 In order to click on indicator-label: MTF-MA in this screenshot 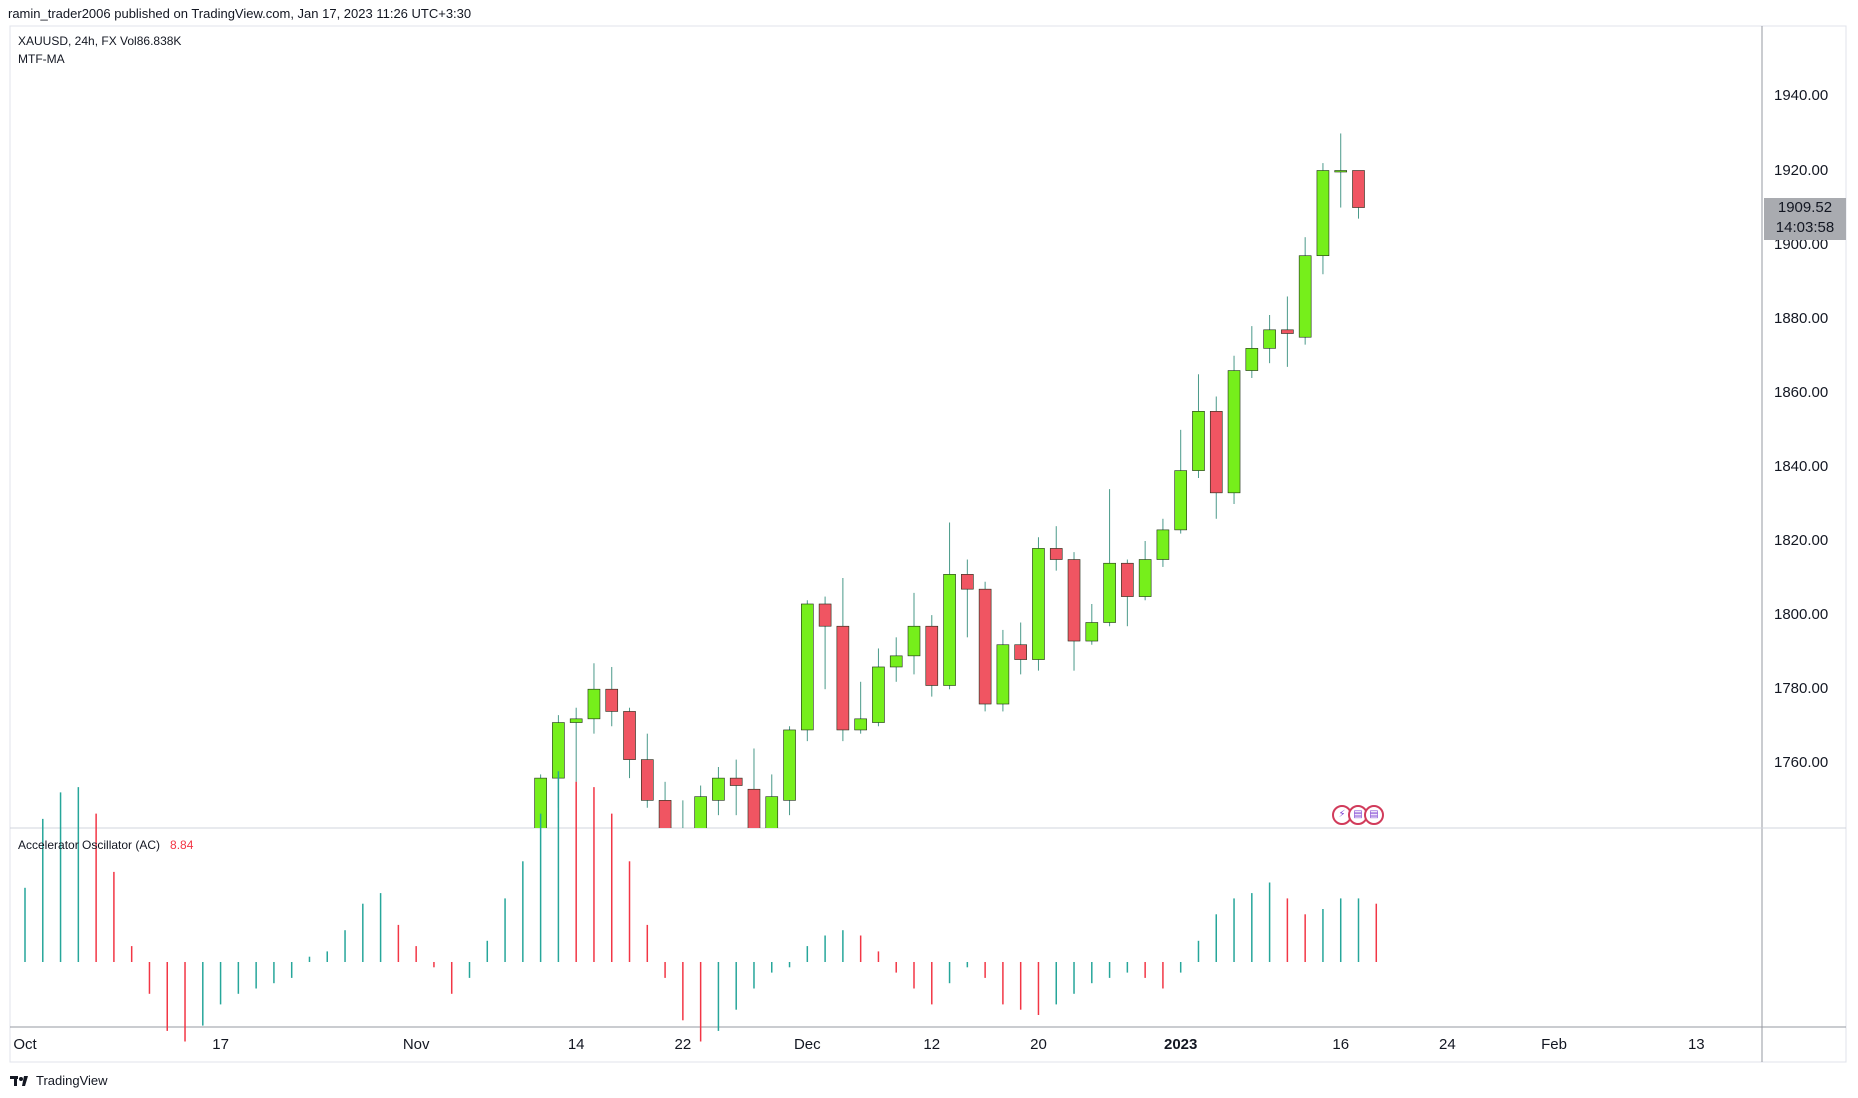, I will do `click(41, 59)`.